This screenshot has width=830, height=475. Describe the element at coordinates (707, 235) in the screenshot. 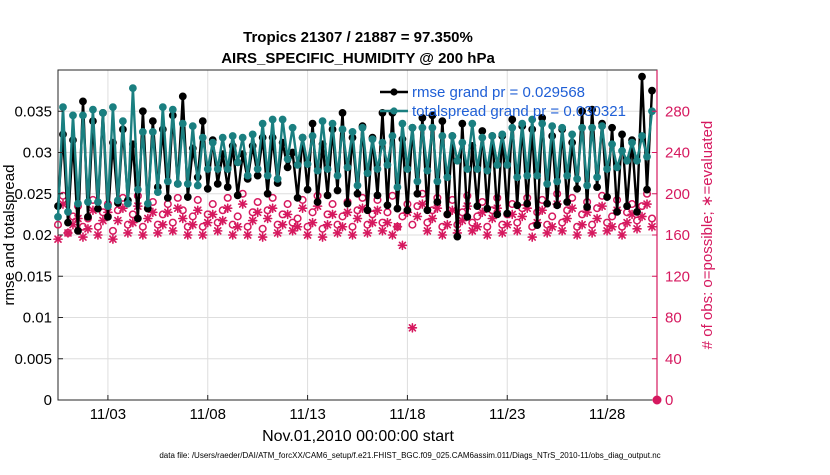

I see `y-axis-label-right: # of obs: o=possible; ∗=evaluated` at that location.